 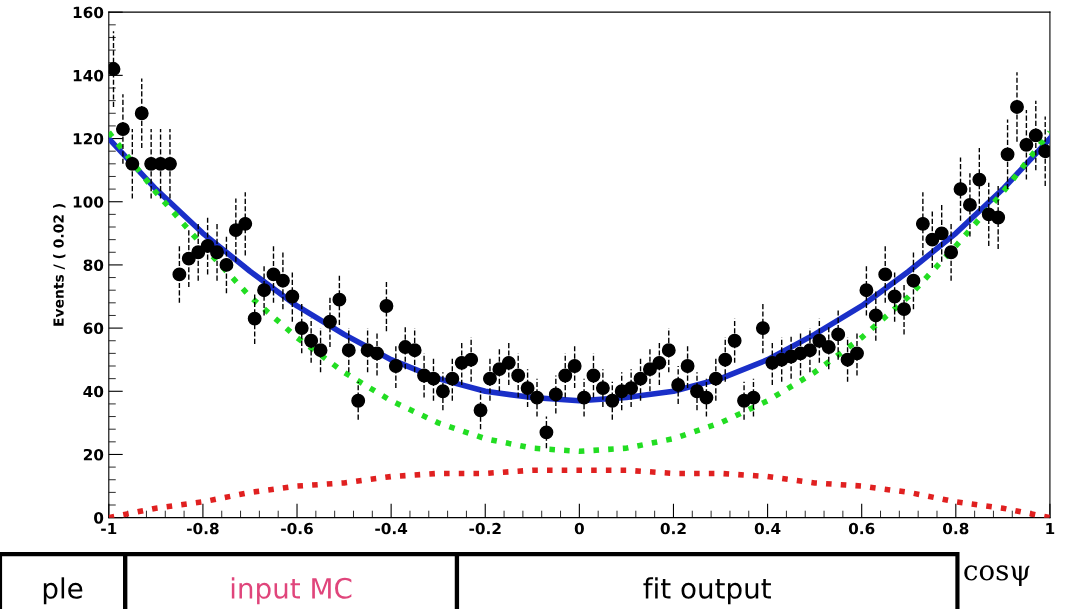 I want to click on y-tick-label: 80, so click(x=93, y=265).